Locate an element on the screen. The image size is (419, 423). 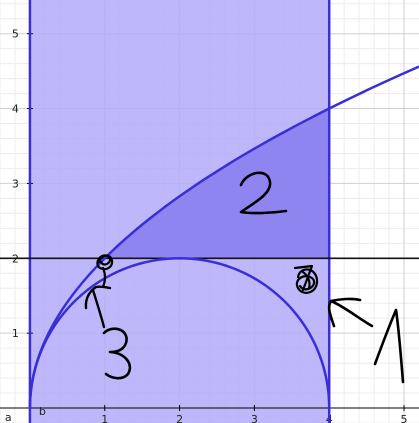
point-labels: a b is located at coordinates (25, 414).